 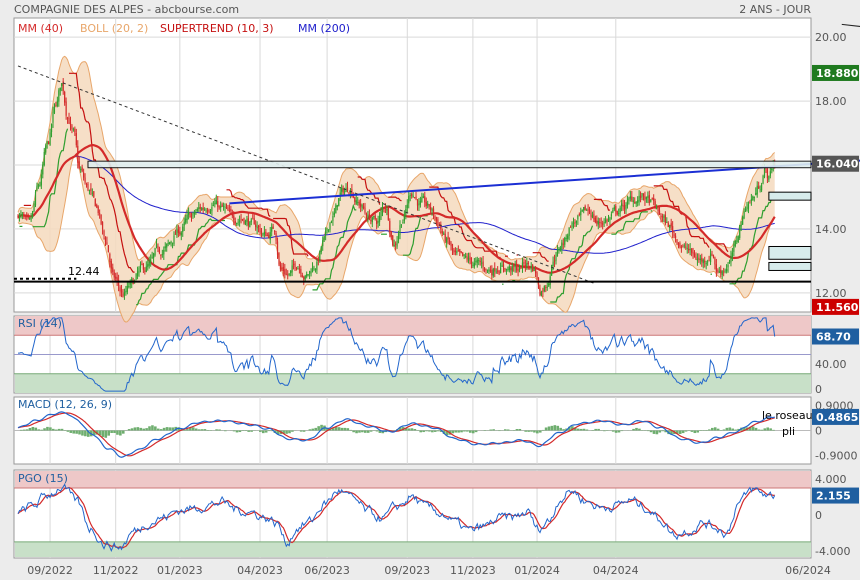 What do you see at coordinates (831, 293) in the screenshot?
I see `price-tick-label: 12.00` at bounding box center [831, 293].